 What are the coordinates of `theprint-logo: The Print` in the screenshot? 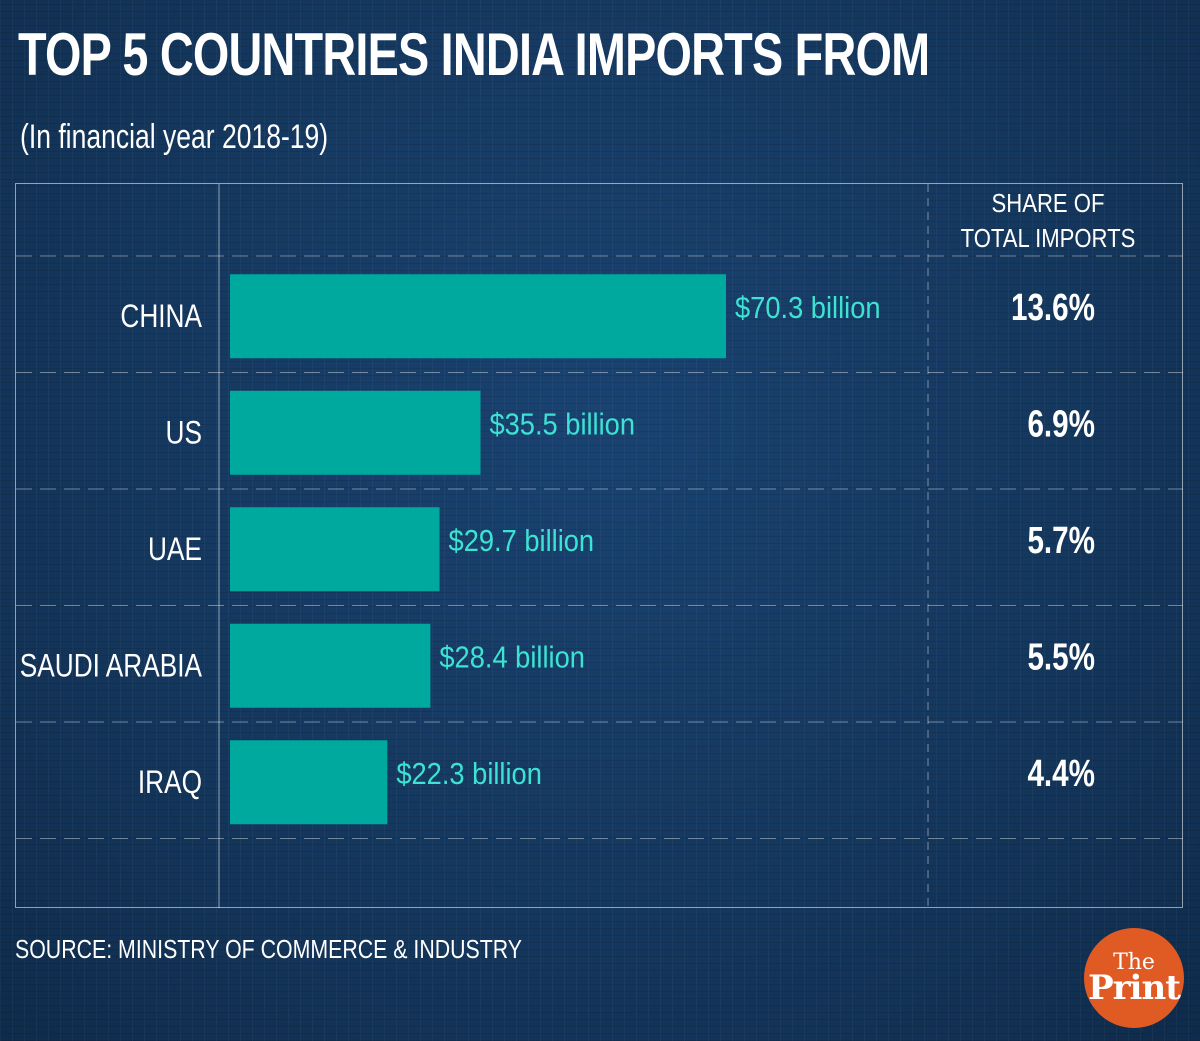 It's located at (1134, 978).